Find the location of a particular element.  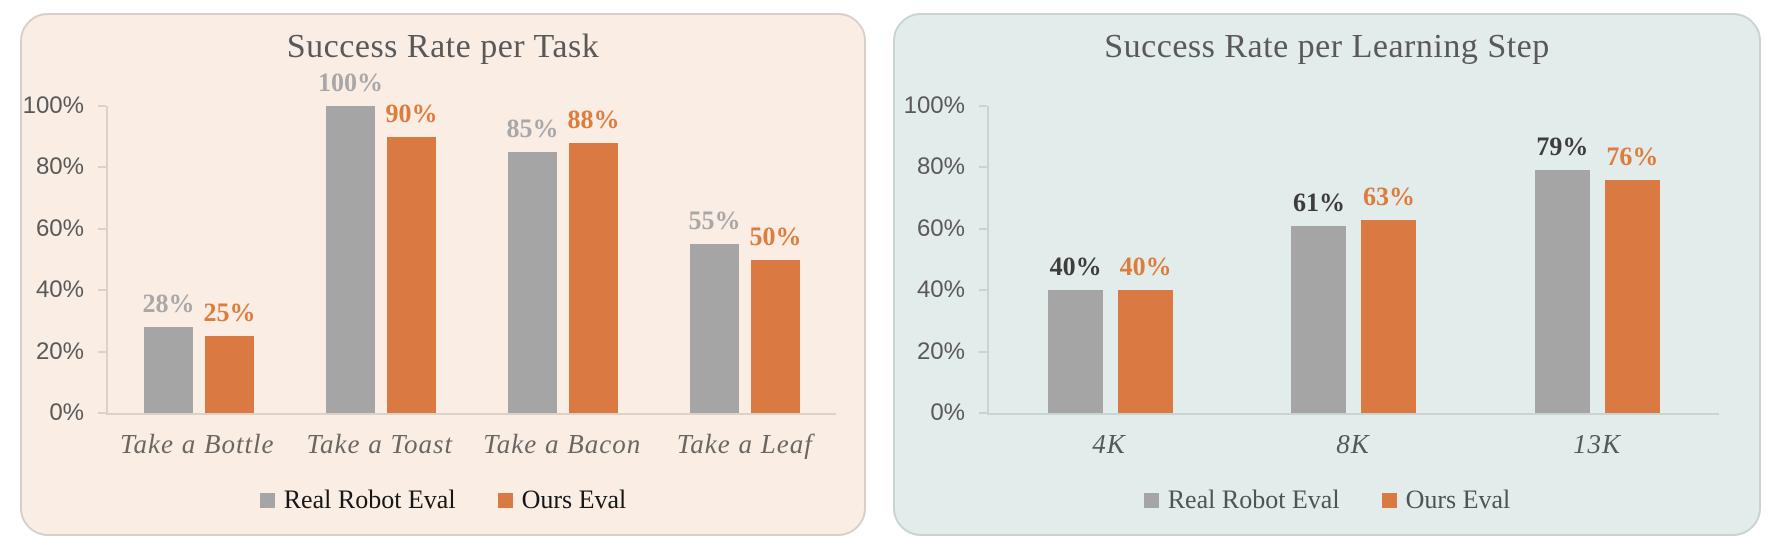

category-label: Take a Bottle is located at coordinates (197, 444).